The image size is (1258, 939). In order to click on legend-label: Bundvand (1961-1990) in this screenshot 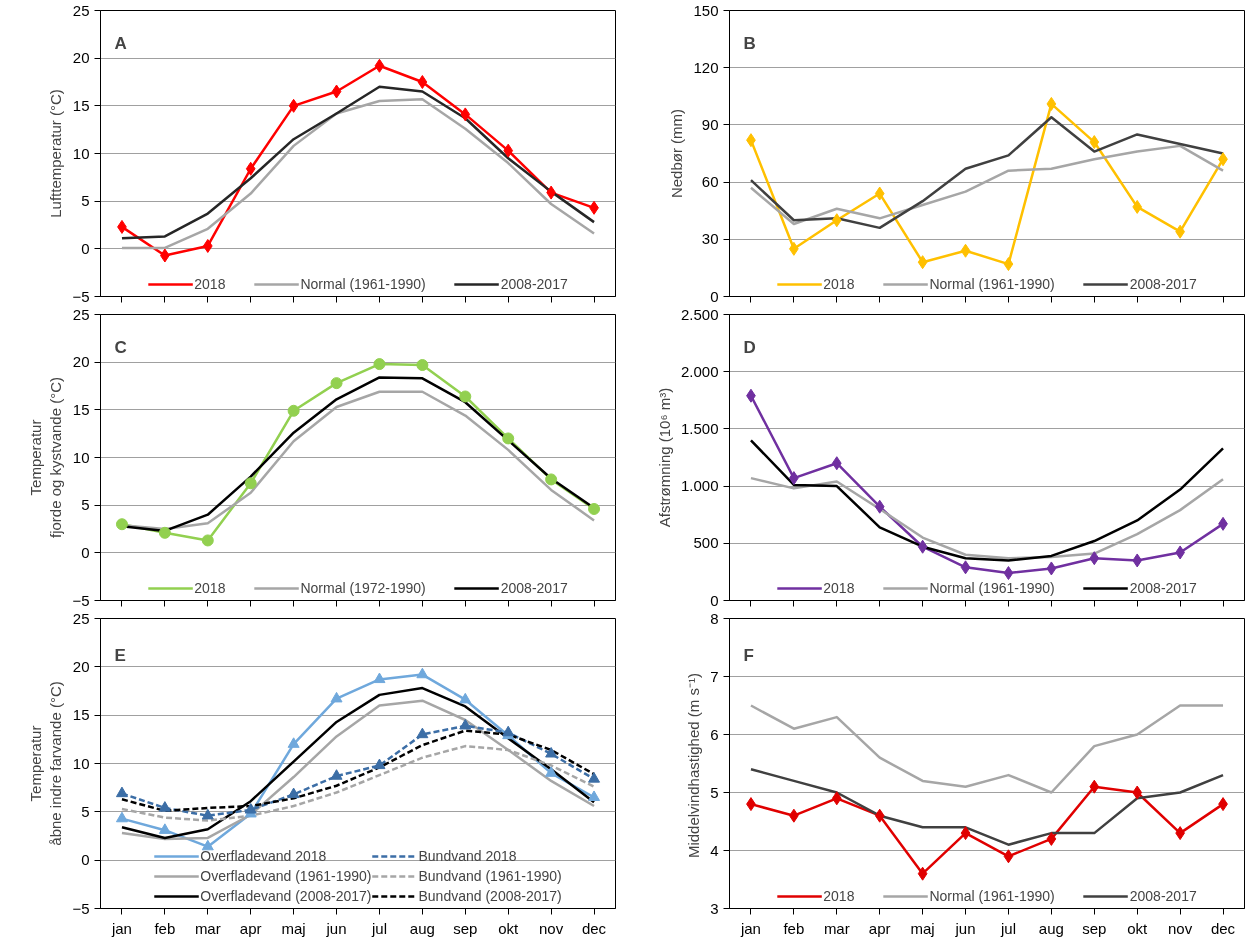, I will do `click(490, 876)`.